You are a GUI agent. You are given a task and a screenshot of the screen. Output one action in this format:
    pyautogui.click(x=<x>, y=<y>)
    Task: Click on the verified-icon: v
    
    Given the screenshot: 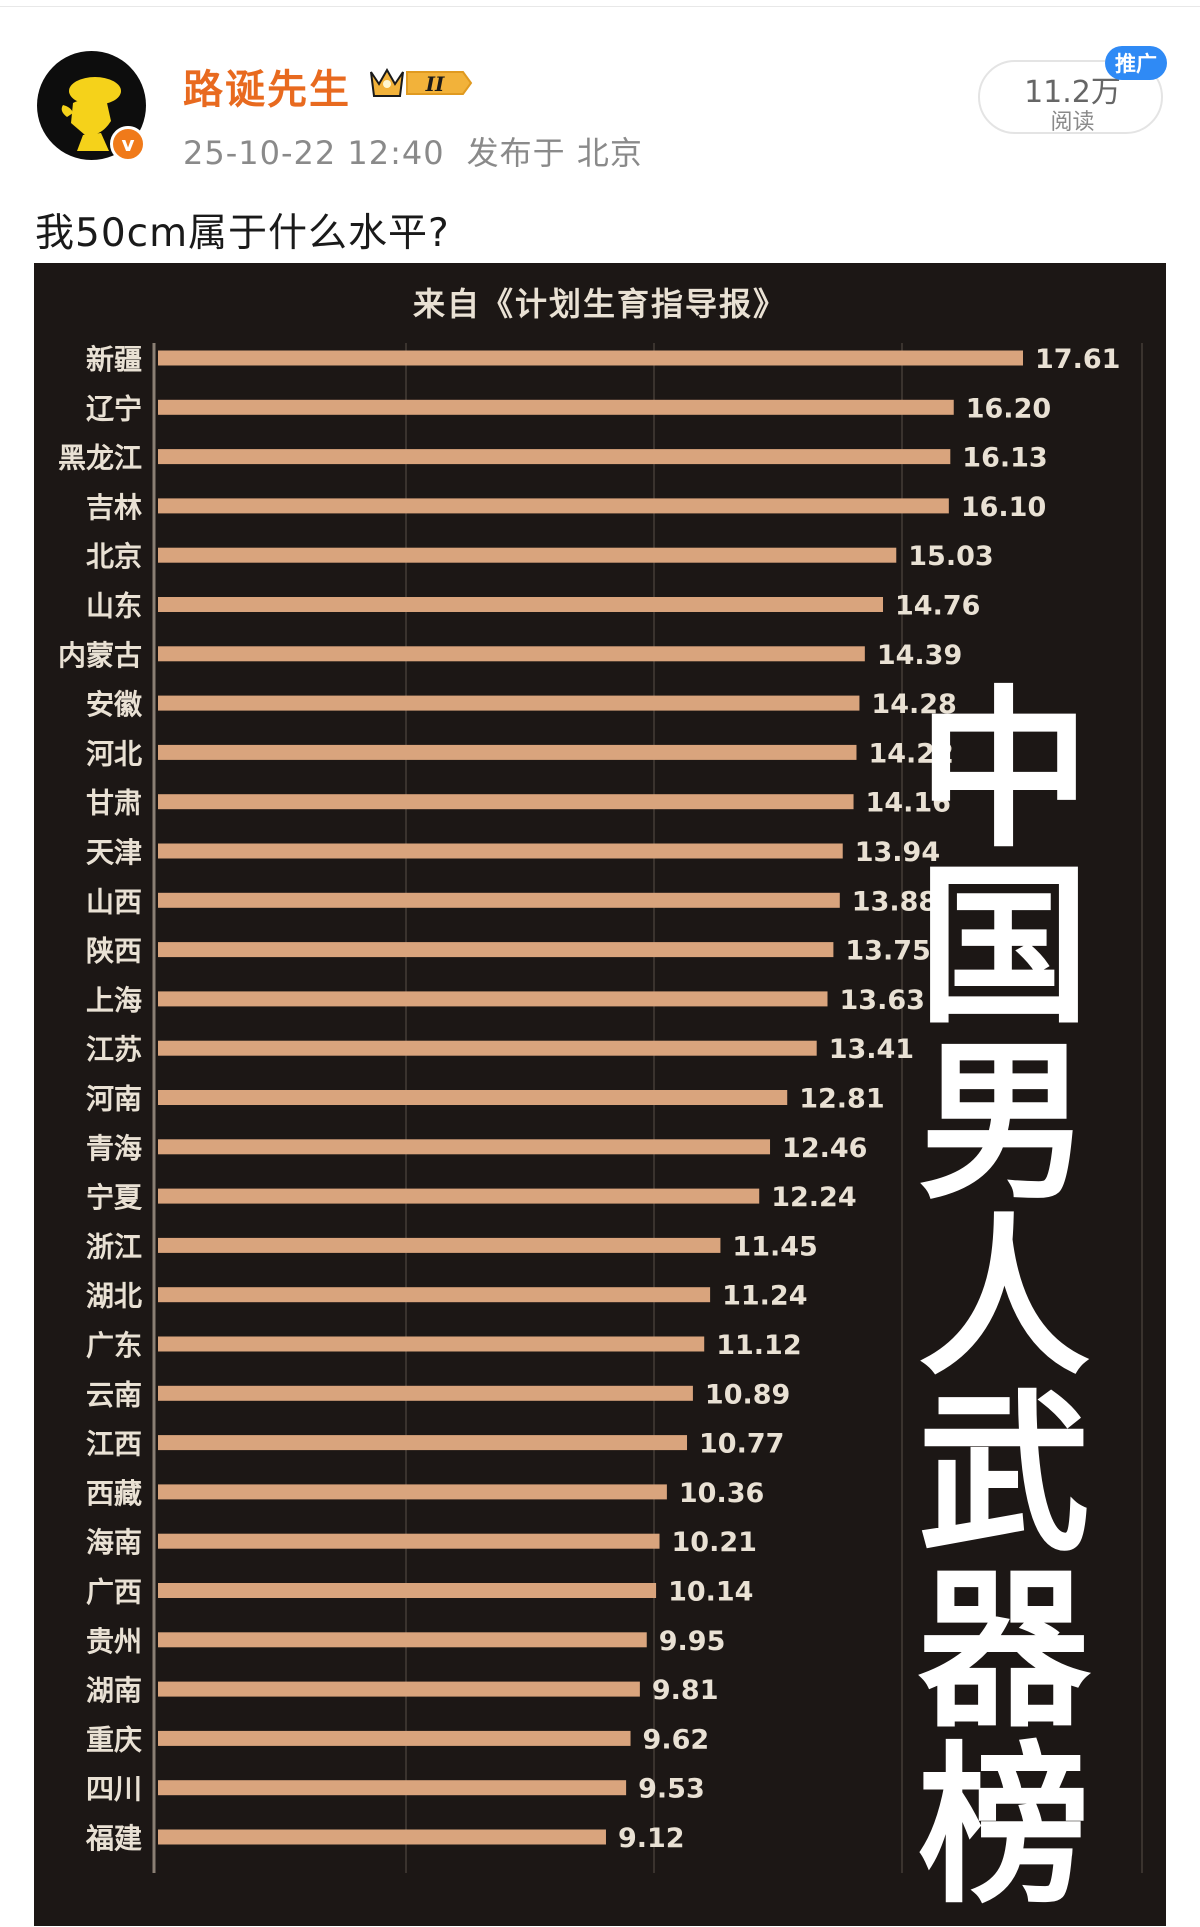 What is the action you would take?
    pyautogui.click(x=128, y=144)
    